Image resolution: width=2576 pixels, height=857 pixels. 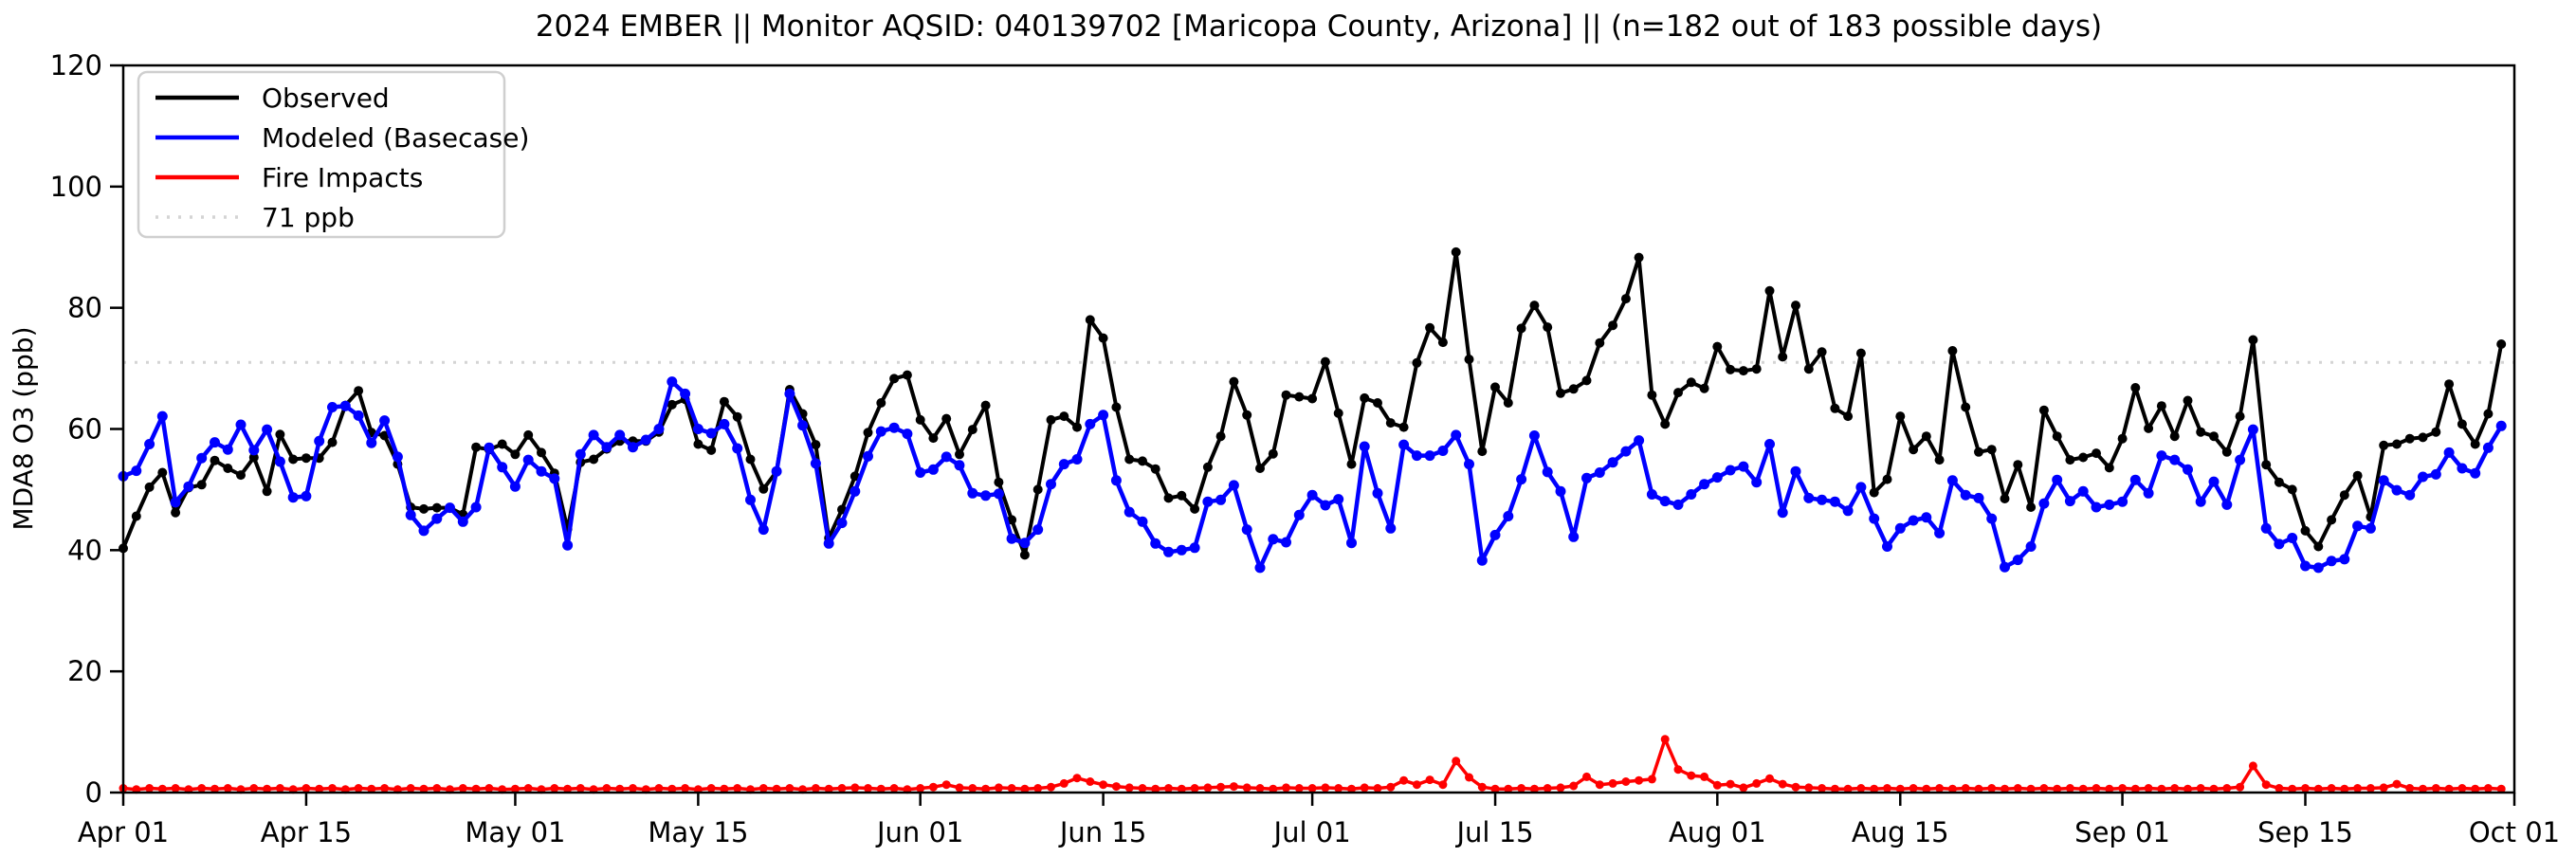 I want to click on x-tick-label: Jun 01, so click(x=919, y=832).